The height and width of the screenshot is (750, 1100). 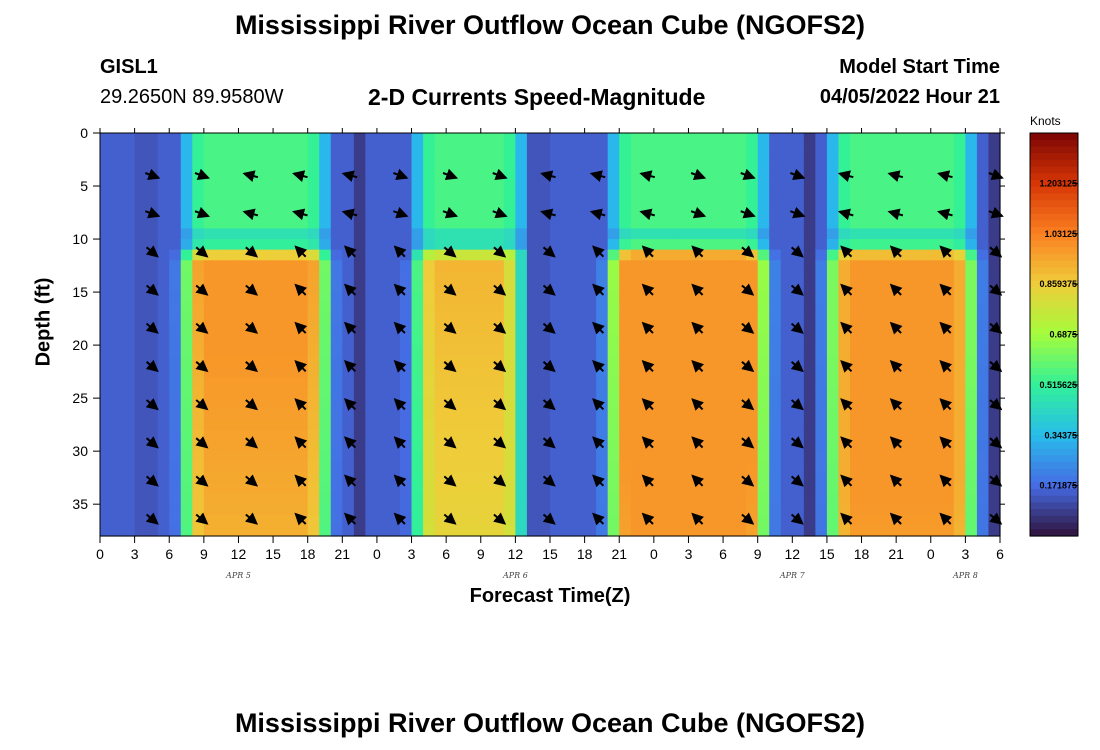 I want to click on x-tick-label: 21, so click(x=896, y=554).